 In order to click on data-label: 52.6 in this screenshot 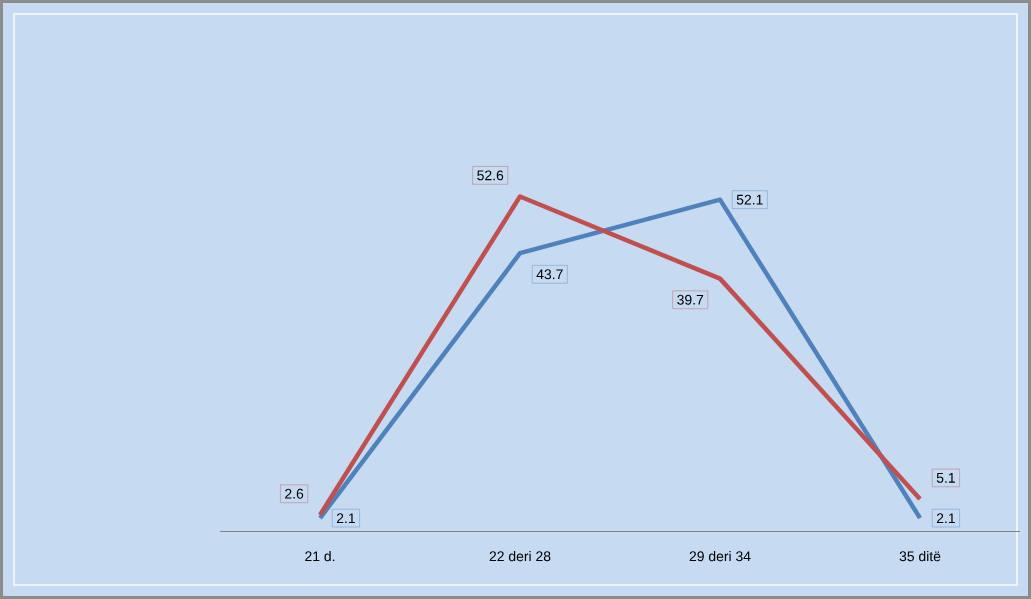, I will do `click(490, 175)`.